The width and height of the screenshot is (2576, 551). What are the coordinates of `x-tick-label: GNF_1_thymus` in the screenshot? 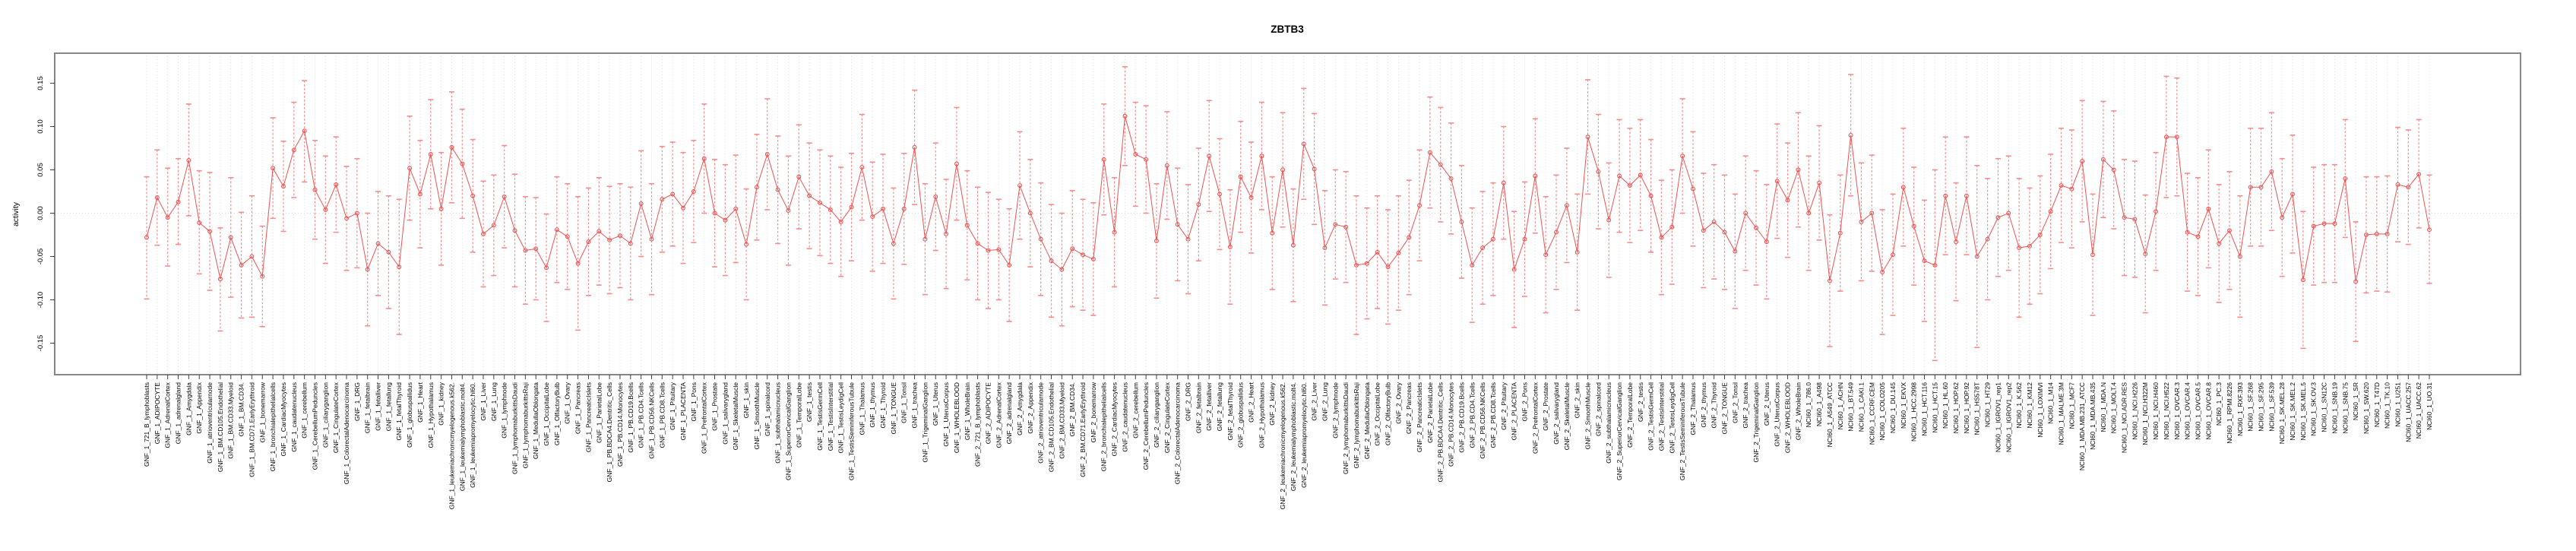 It's located at (872, 405).